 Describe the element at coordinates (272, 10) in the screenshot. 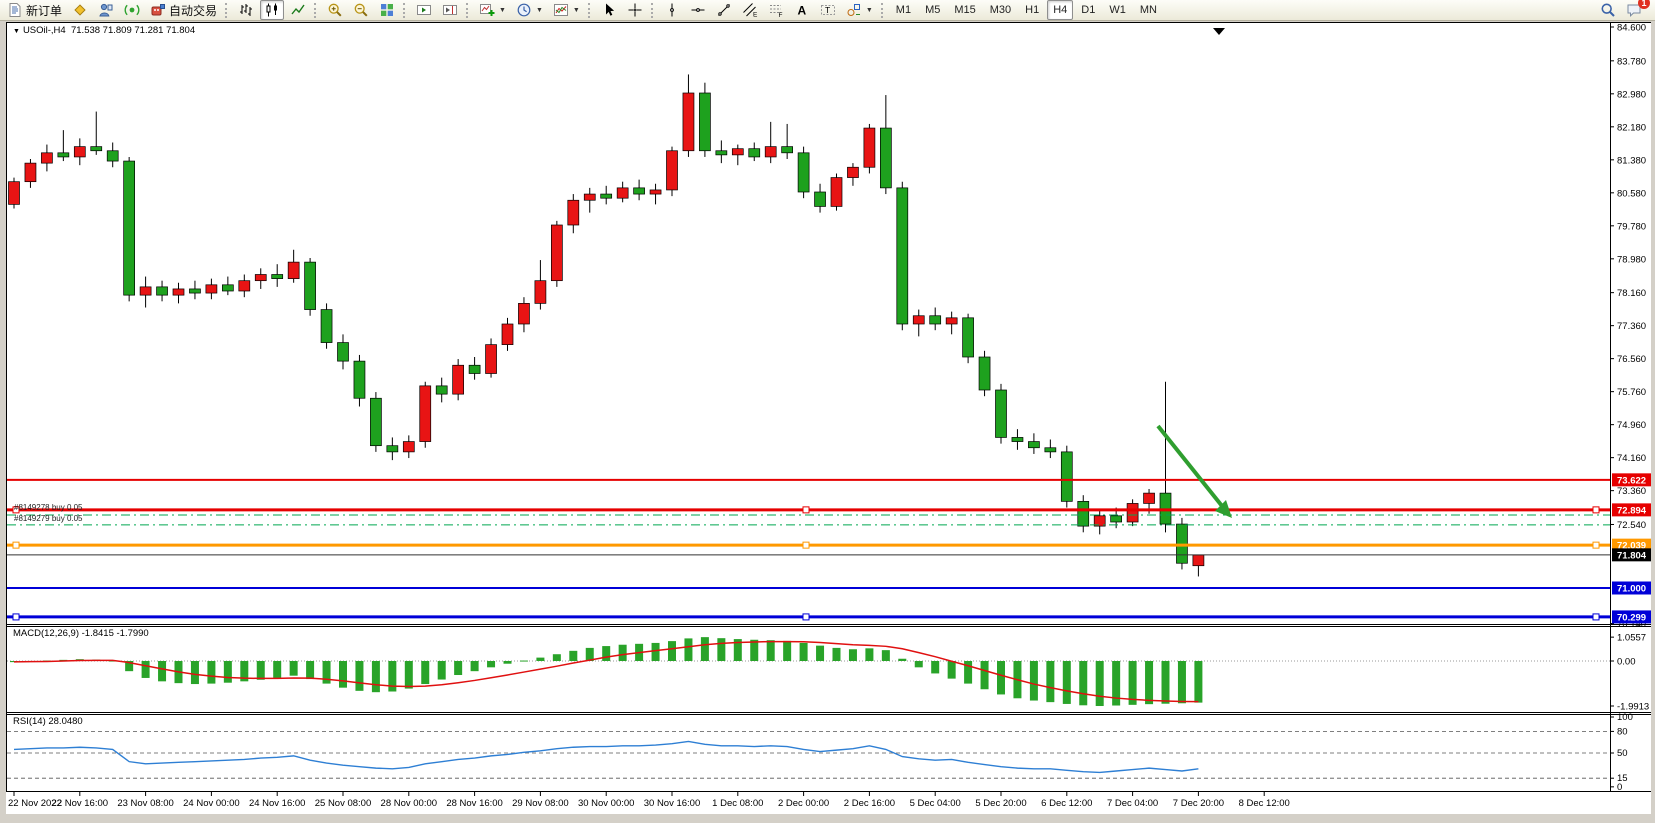

I see `candle-chart-button` at that location.